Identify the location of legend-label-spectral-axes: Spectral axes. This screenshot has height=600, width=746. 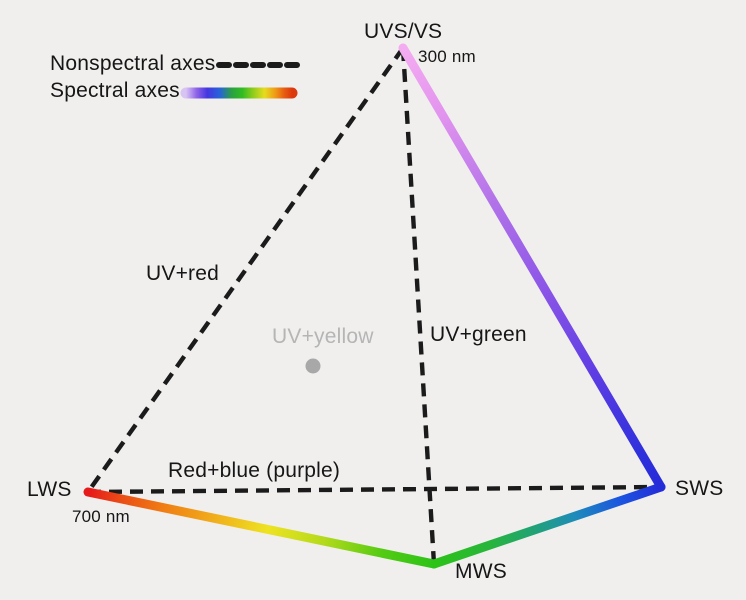
(115, 90).